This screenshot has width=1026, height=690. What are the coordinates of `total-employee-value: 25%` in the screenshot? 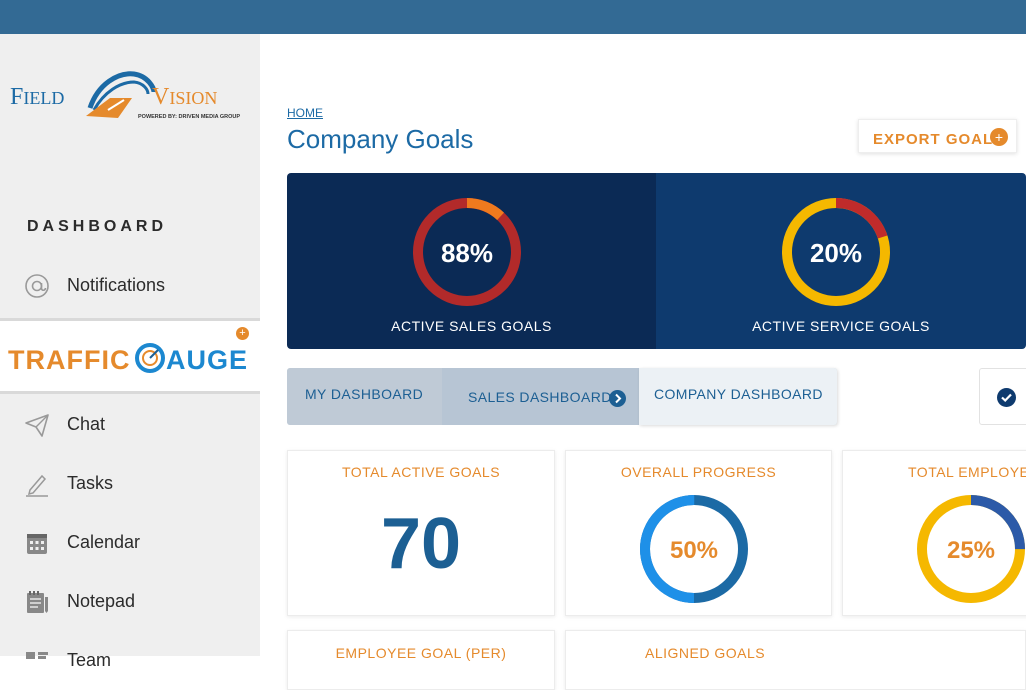 It's located at (971, 550).